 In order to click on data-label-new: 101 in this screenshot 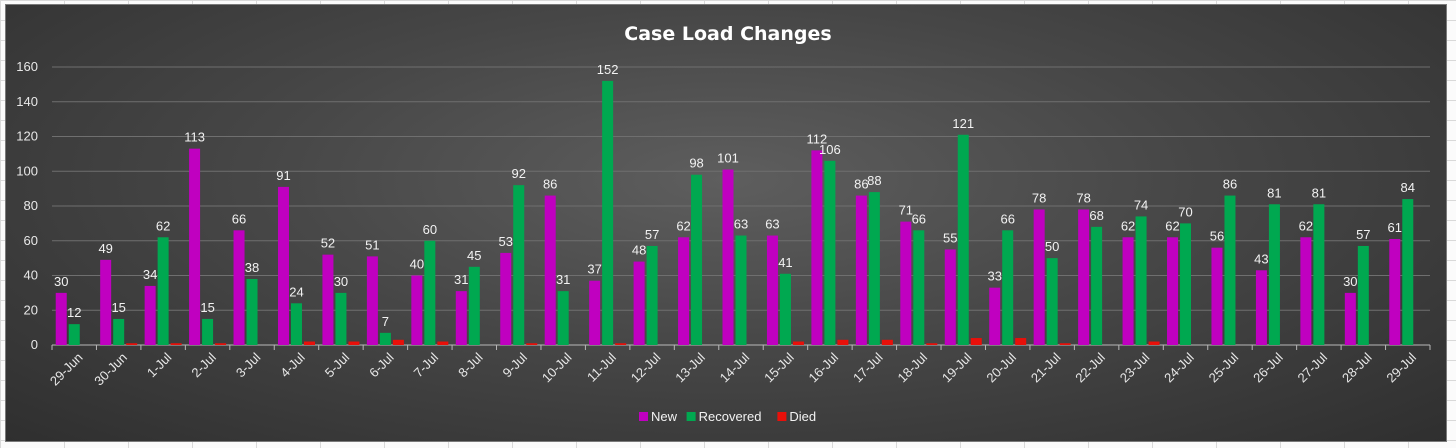, I will do `click(728, 158)`.